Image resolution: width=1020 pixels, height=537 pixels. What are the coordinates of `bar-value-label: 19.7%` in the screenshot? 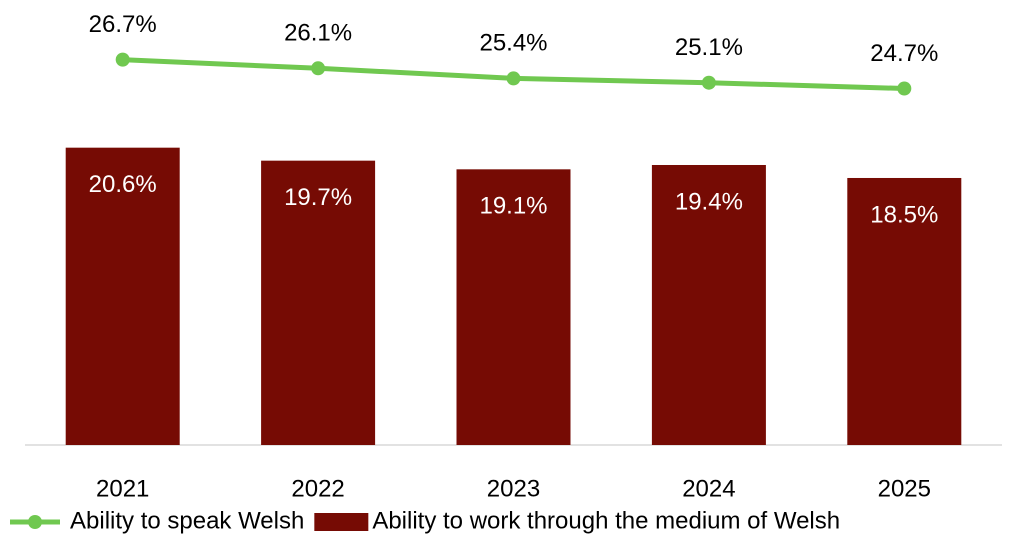 It's located at (318, 197).